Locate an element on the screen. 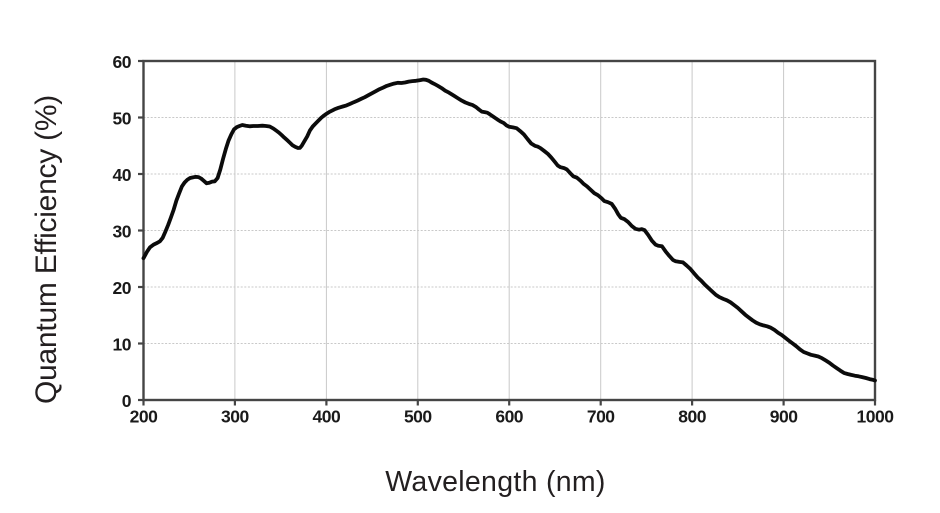  svg-text: 30 is located at coordinates (122, 232).